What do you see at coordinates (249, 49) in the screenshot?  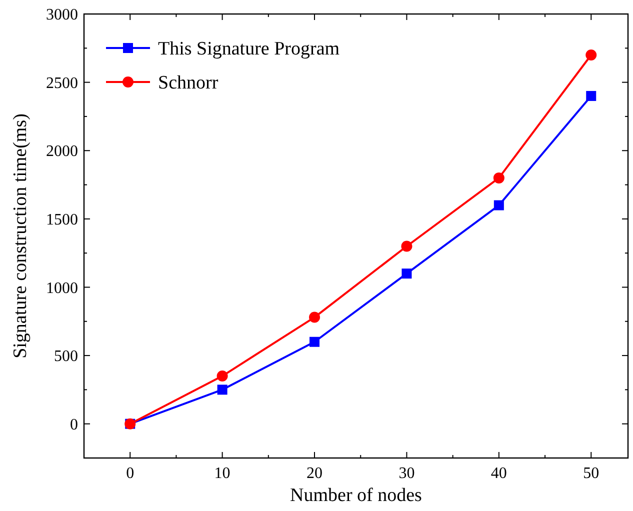 I see `legend-label: This Signature Program` at bounding box center [249, 49].